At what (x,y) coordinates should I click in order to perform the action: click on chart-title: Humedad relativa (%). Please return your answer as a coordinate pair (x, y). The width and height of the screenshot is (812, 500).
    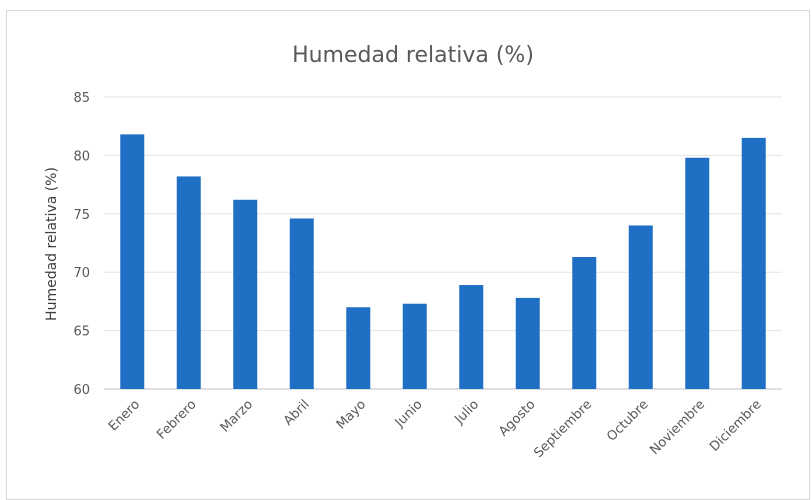
    Looking at the image, I should click on (413, 55).